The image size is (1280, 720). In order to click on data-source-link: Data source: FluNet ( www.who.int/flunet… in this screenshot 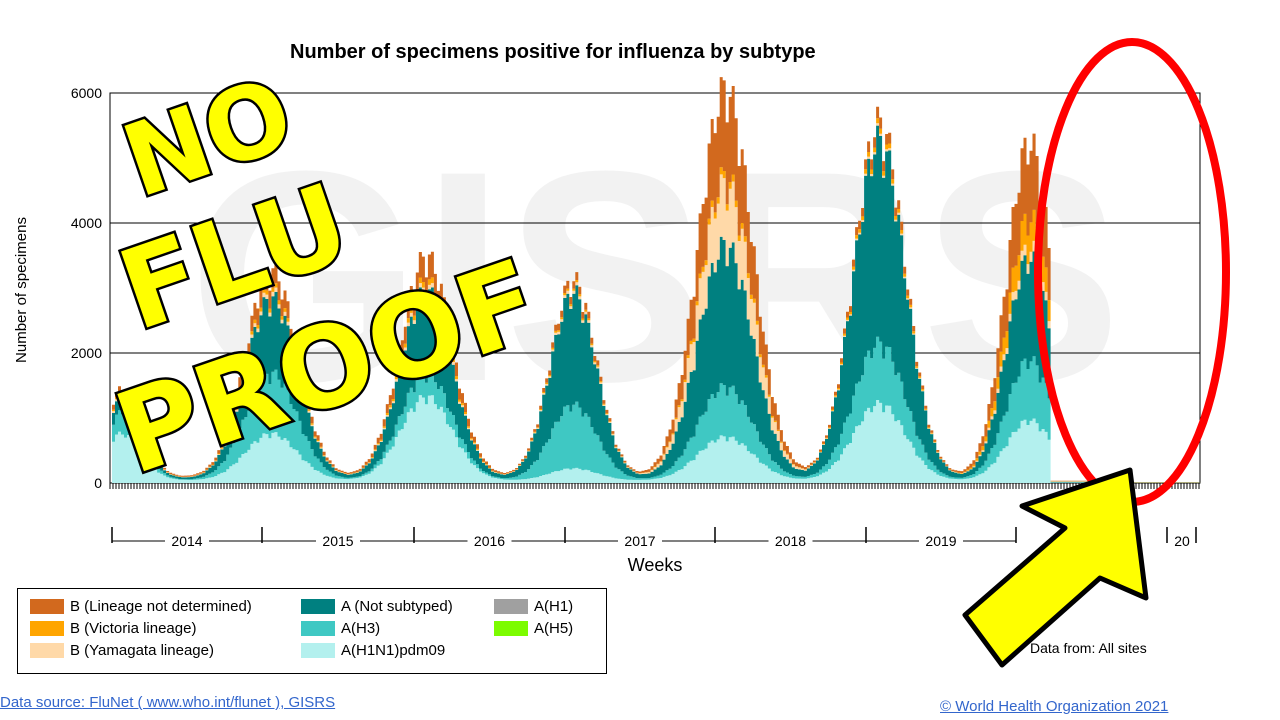, I will do `click(168, 702)`.